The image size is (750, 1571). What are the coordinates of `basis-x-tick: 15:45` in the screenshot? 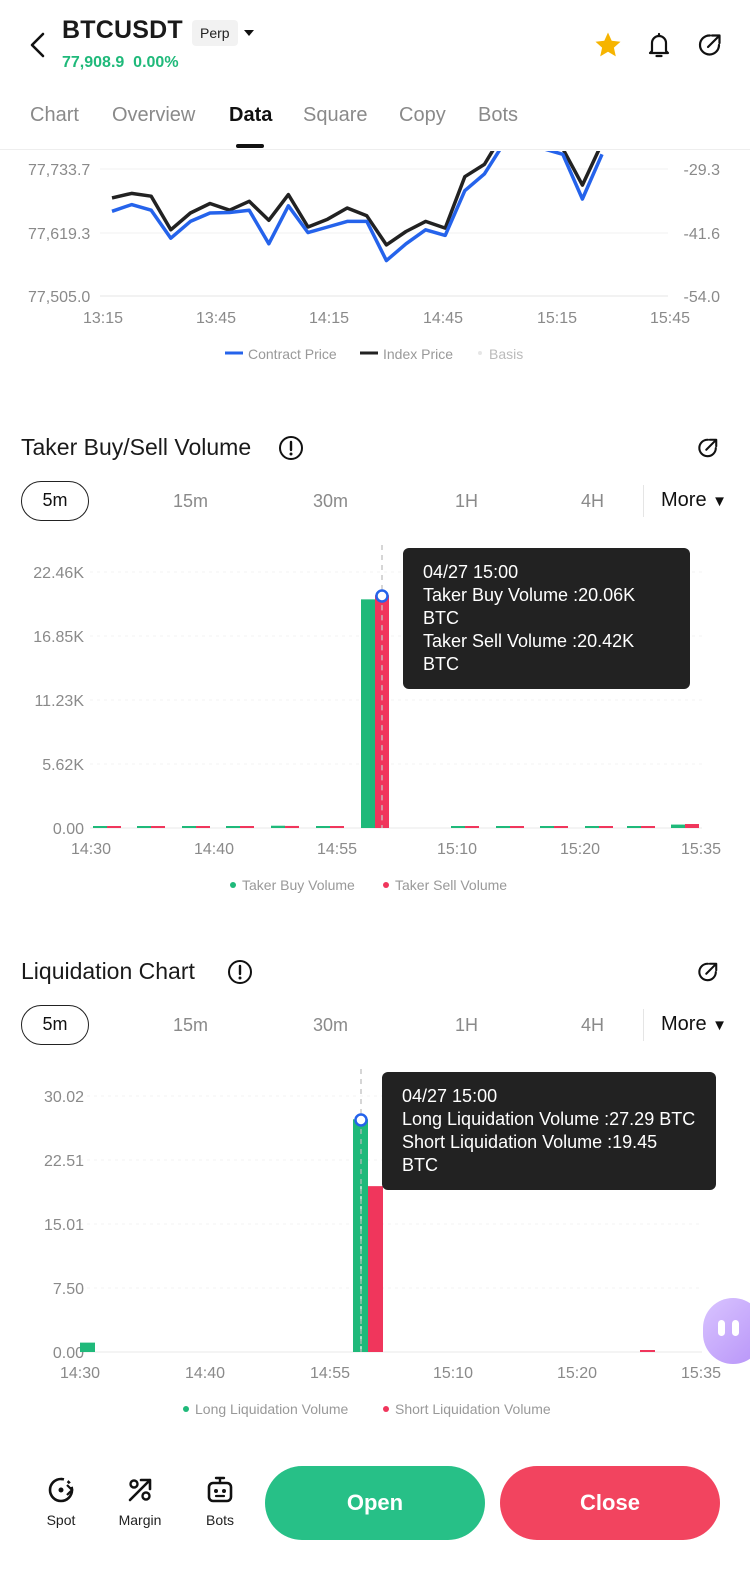 It's located at (670, 318).